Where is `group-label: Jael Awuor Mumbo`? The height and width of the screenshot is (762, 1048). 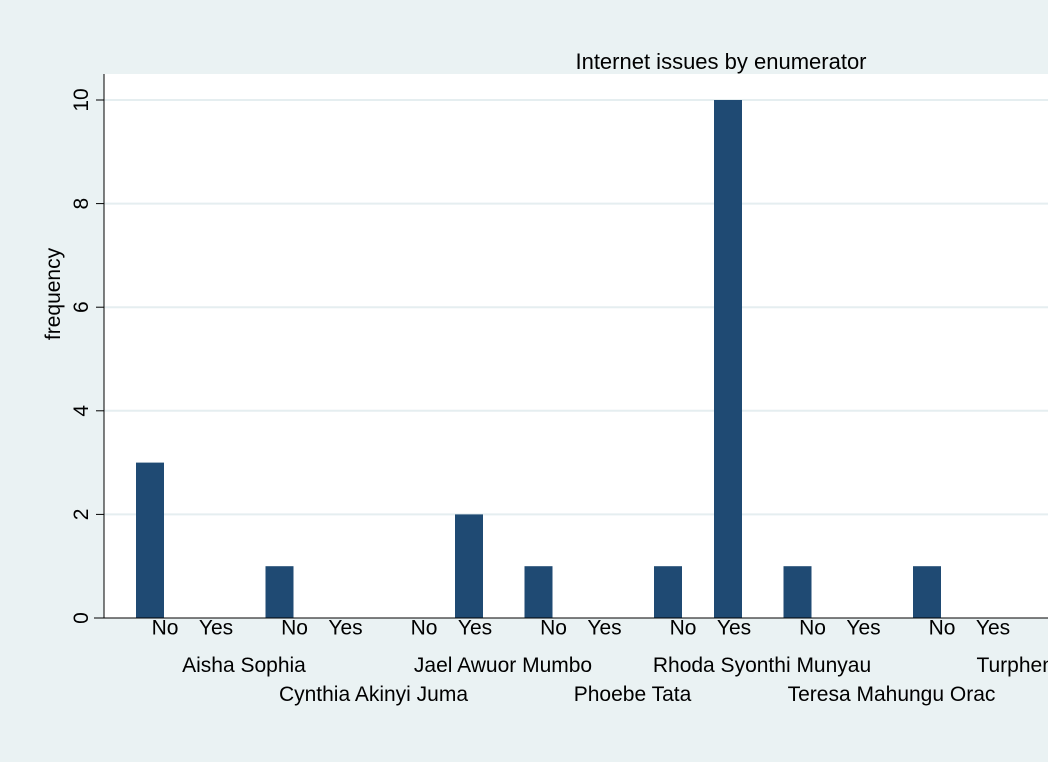 group-label: Jael Awuor Mumbo is located at coordinates (503, 665).